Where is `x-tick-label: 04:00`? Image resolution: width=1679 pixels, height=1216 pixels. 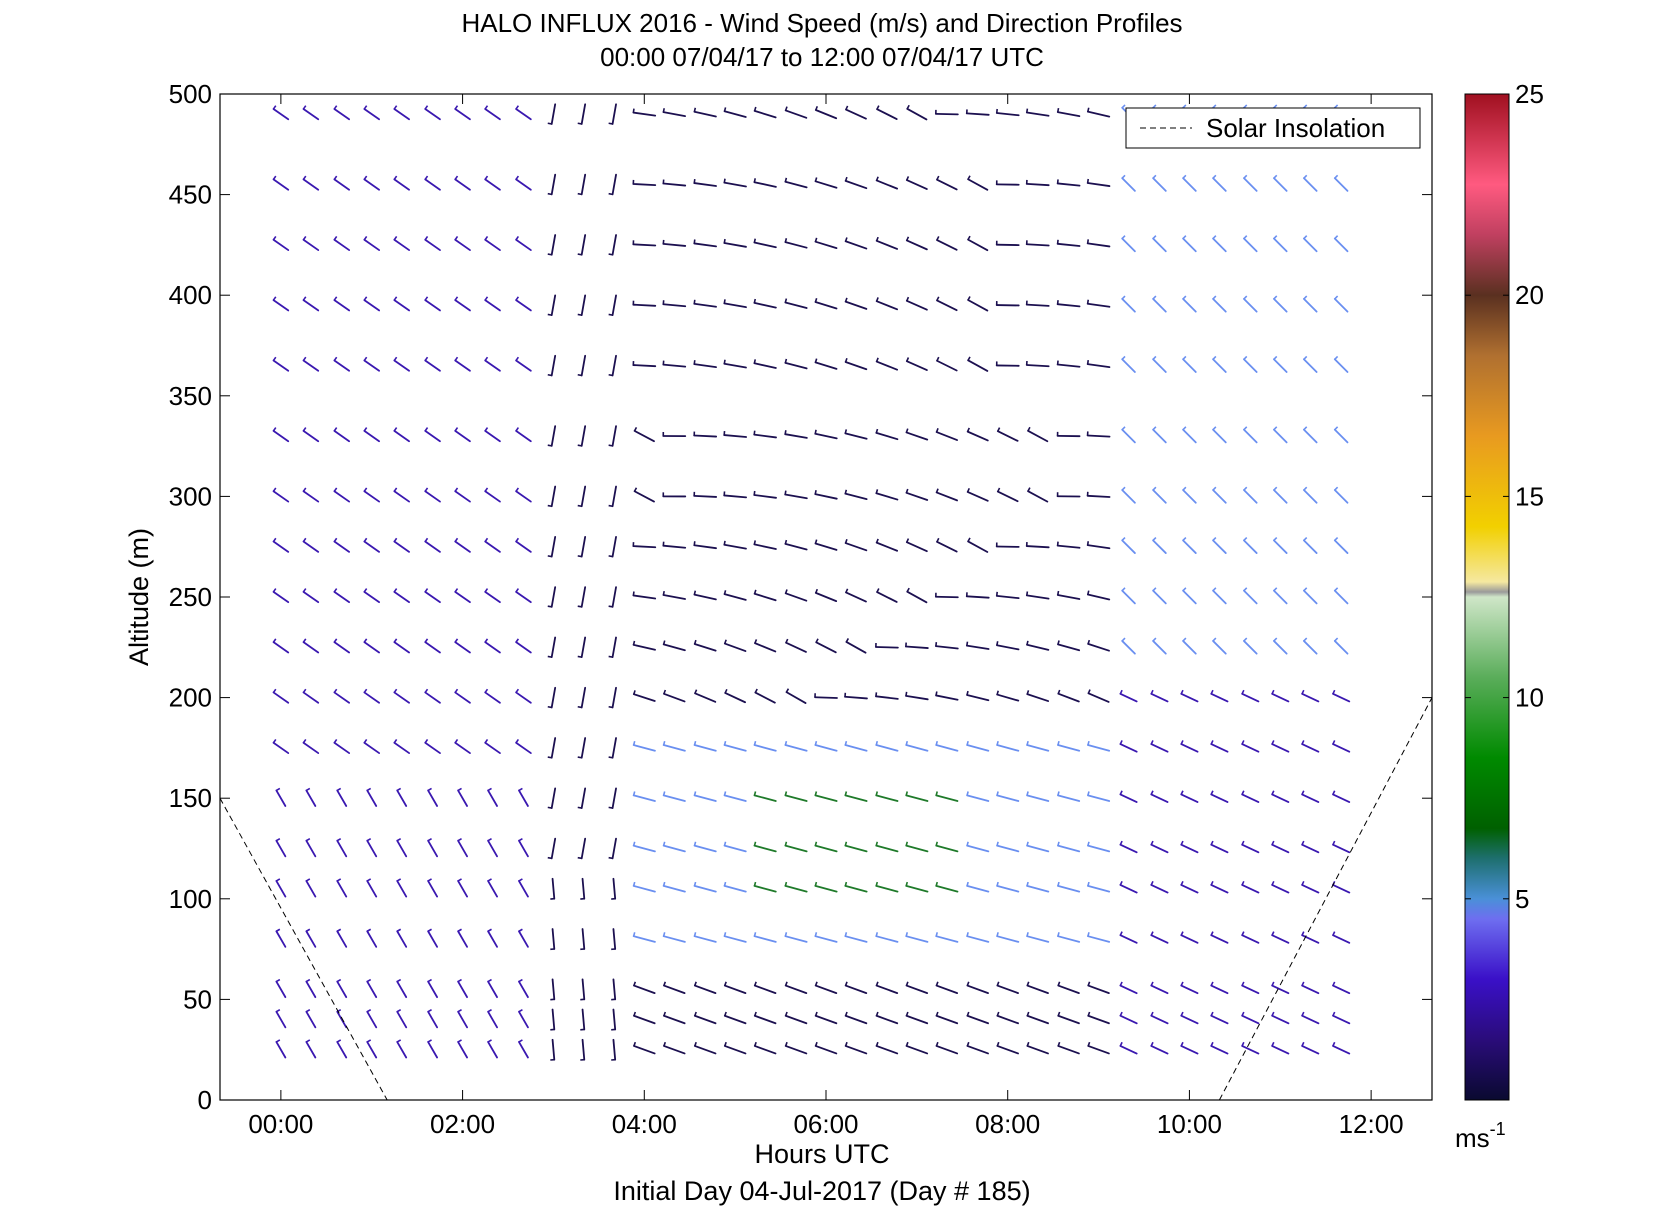 x-tick-label: 04:00 is located at coordinates (644, 1124).